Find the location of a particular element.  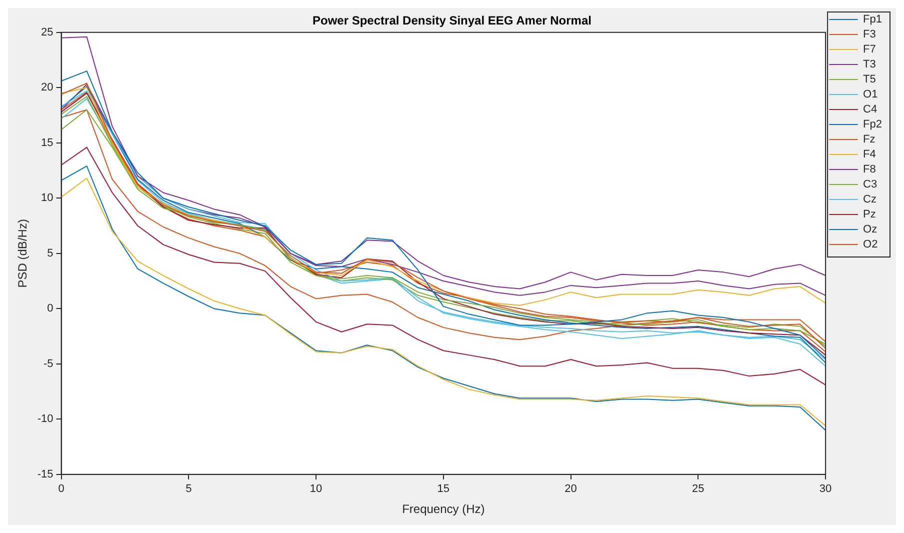

y-tick-label: 5 is located at coordinates (50, 253).